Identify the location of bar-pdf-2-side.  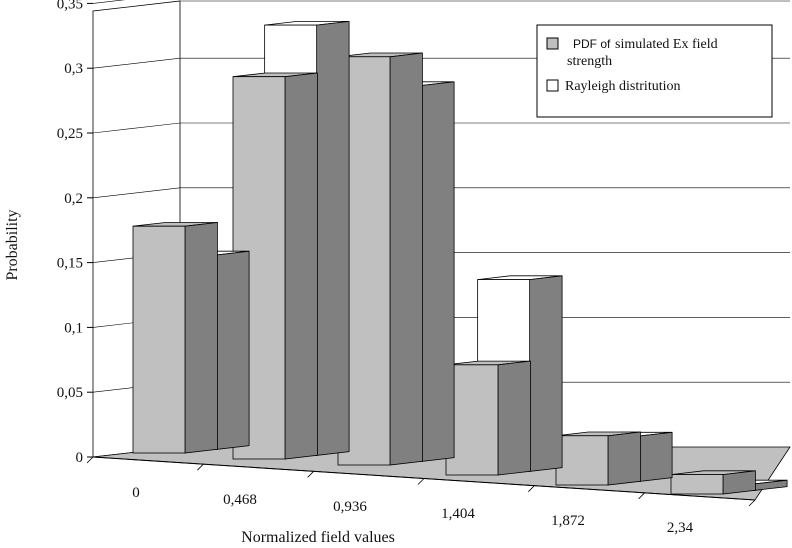
(406, 259).